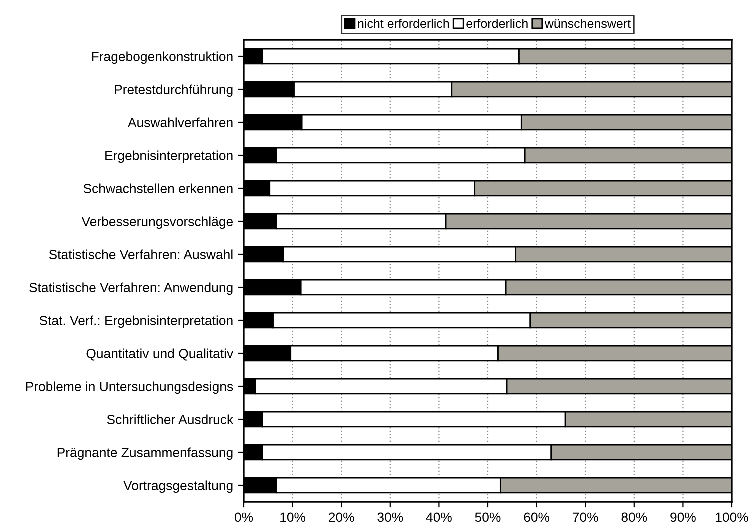 The width and height of the screenshot is (751, 529). Describe the element at coordinates (439, 517) in the screenshot. I see `x-tick-label: 40%` at that location.